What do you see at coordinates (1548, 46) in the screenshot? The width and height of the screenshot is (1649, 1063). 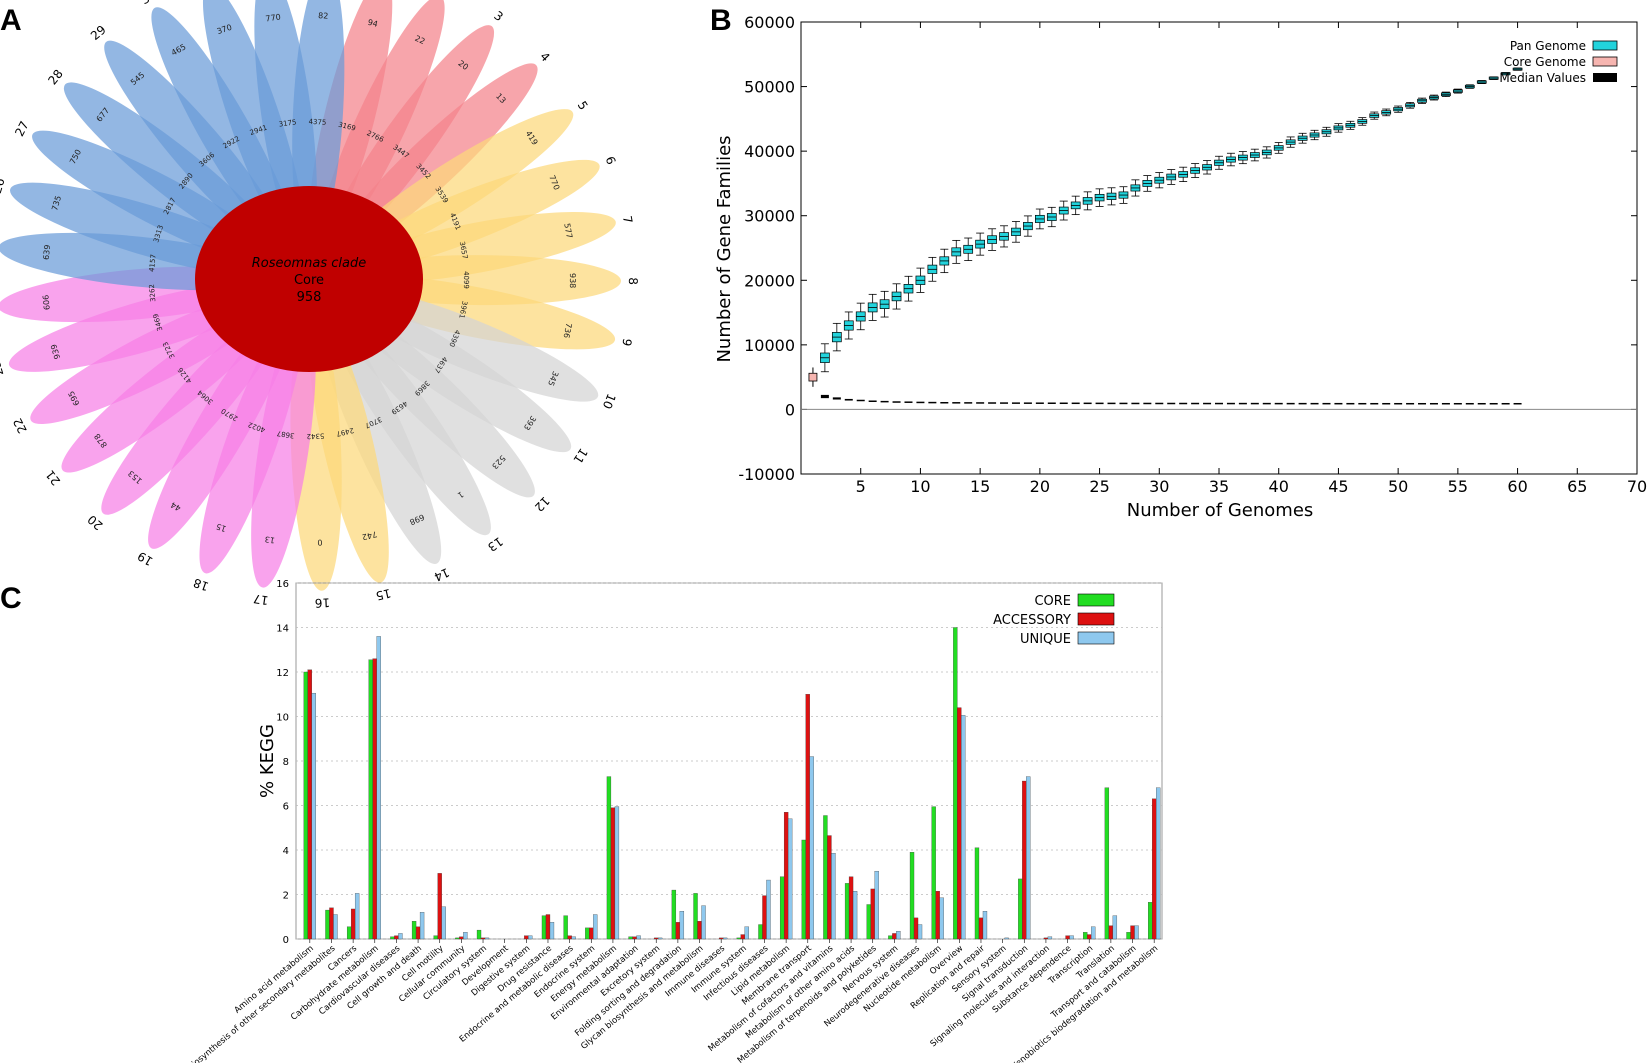 I see `legend-pan-label: Pan Genome` at bounding box center [1548, 46].